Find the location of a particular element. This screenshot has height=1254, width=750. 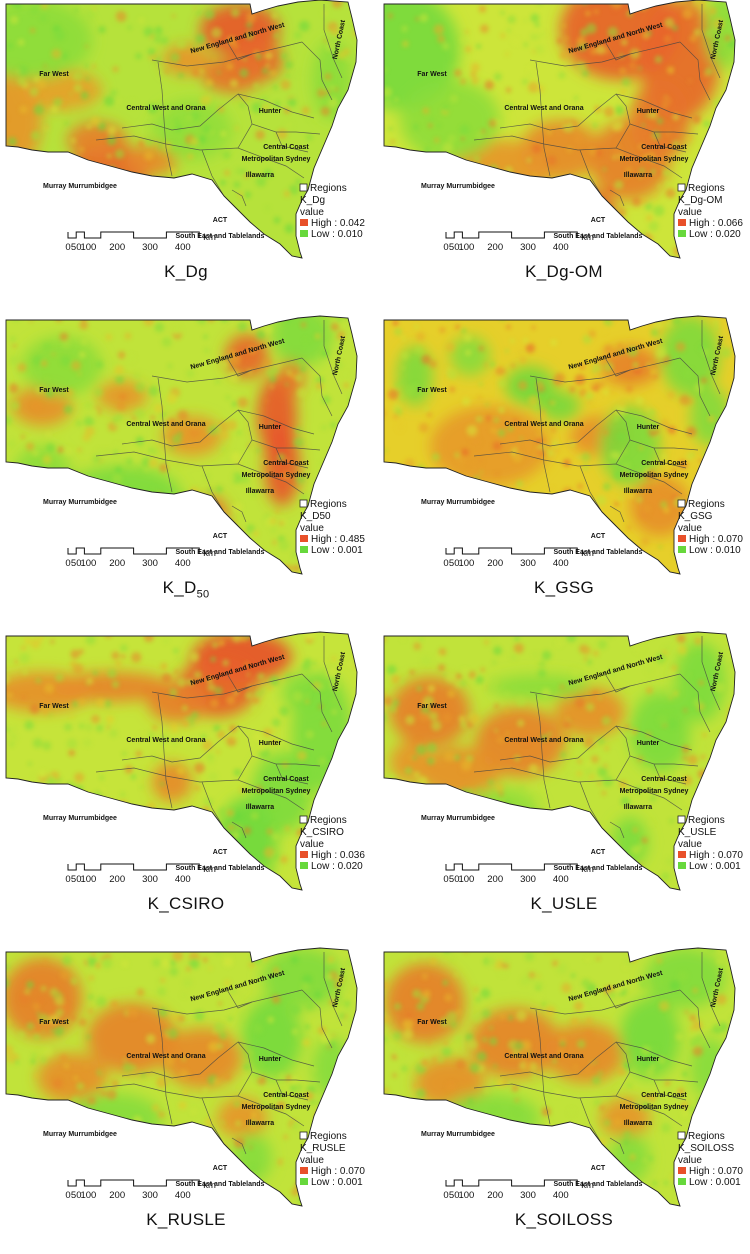

legend-layer-name: K_D50 is located at coordinates (315, 516).